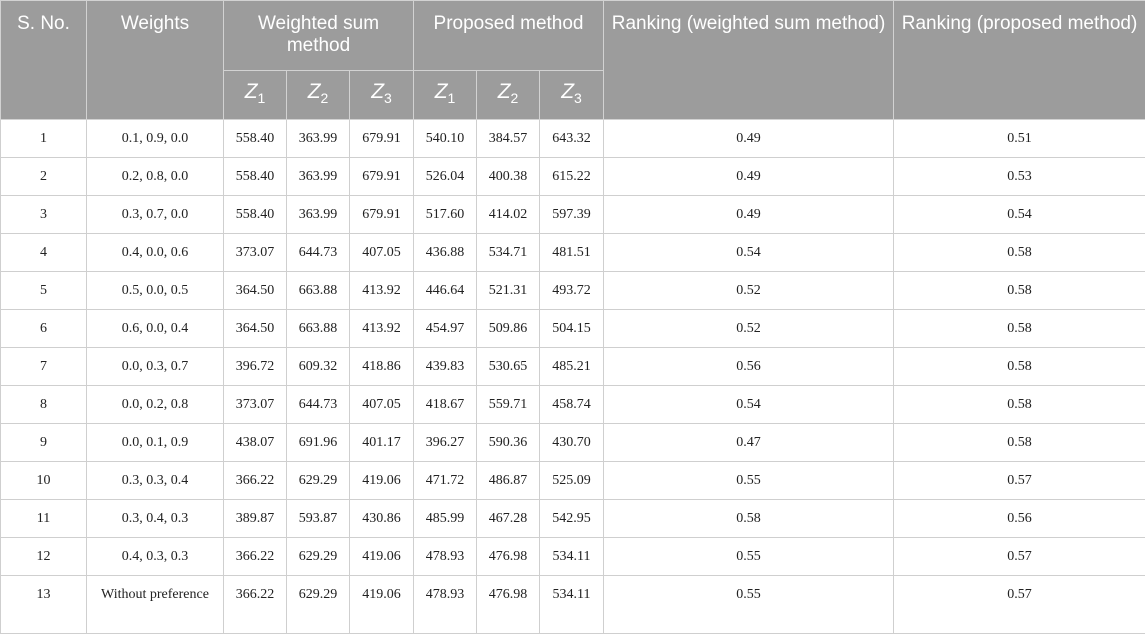 Image resolution: width=1145 pixels, height=640 pixels. I want to click on header-proposed-z1: Z1, so click(445, 95).